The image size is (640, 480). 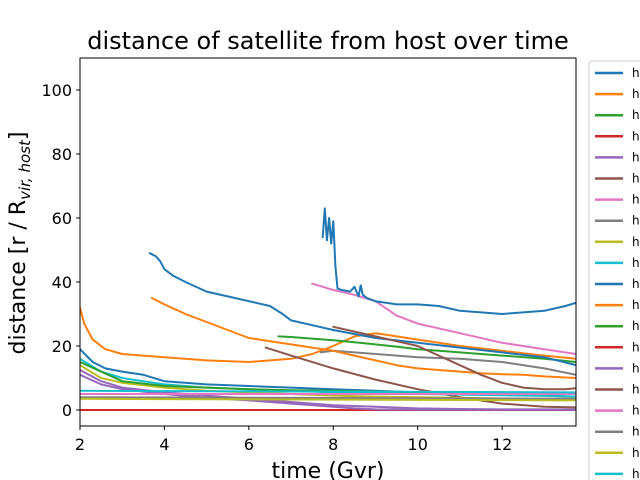 I want to click on x-tick-label: 8, so click(x=333, y=444).